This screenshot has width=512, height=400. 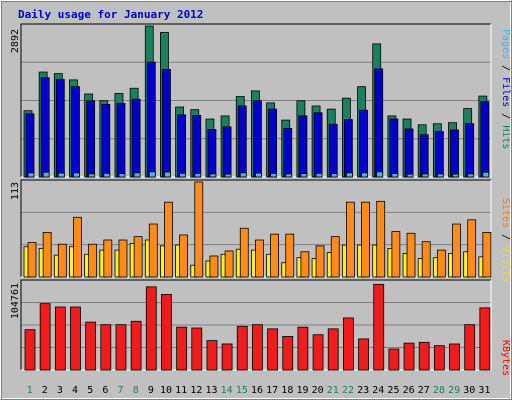 I want to click on legend-part: Sites, so click(x=505, y=213).